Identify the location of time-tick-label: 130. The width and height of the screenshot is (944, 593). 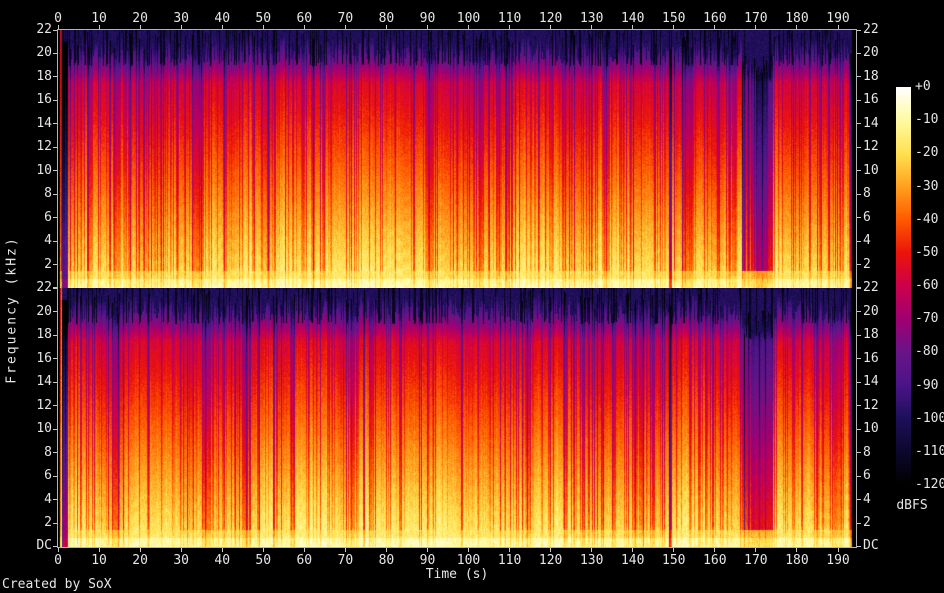
(591, 560).